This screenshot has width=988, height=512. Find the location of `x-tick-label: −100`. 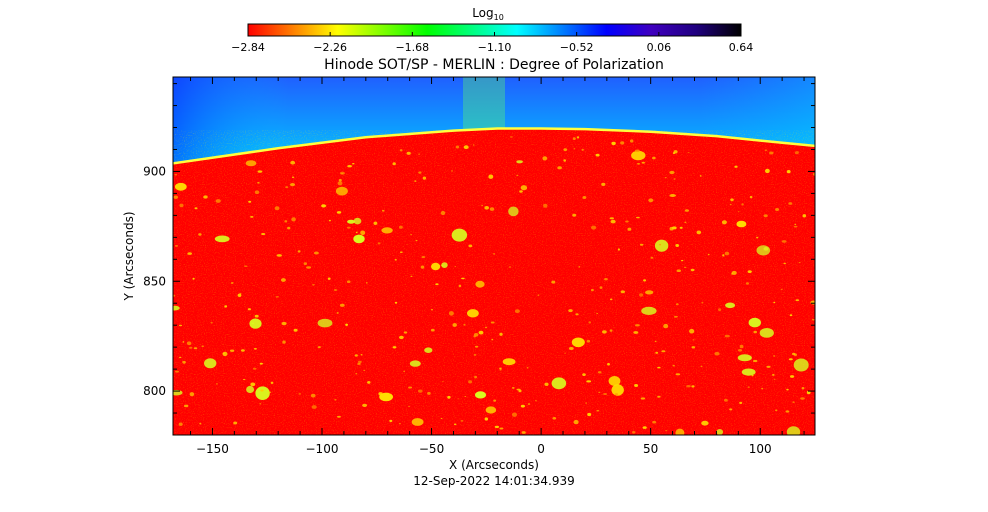

x-tick-label: −100 is located at coordinates (322, 449).